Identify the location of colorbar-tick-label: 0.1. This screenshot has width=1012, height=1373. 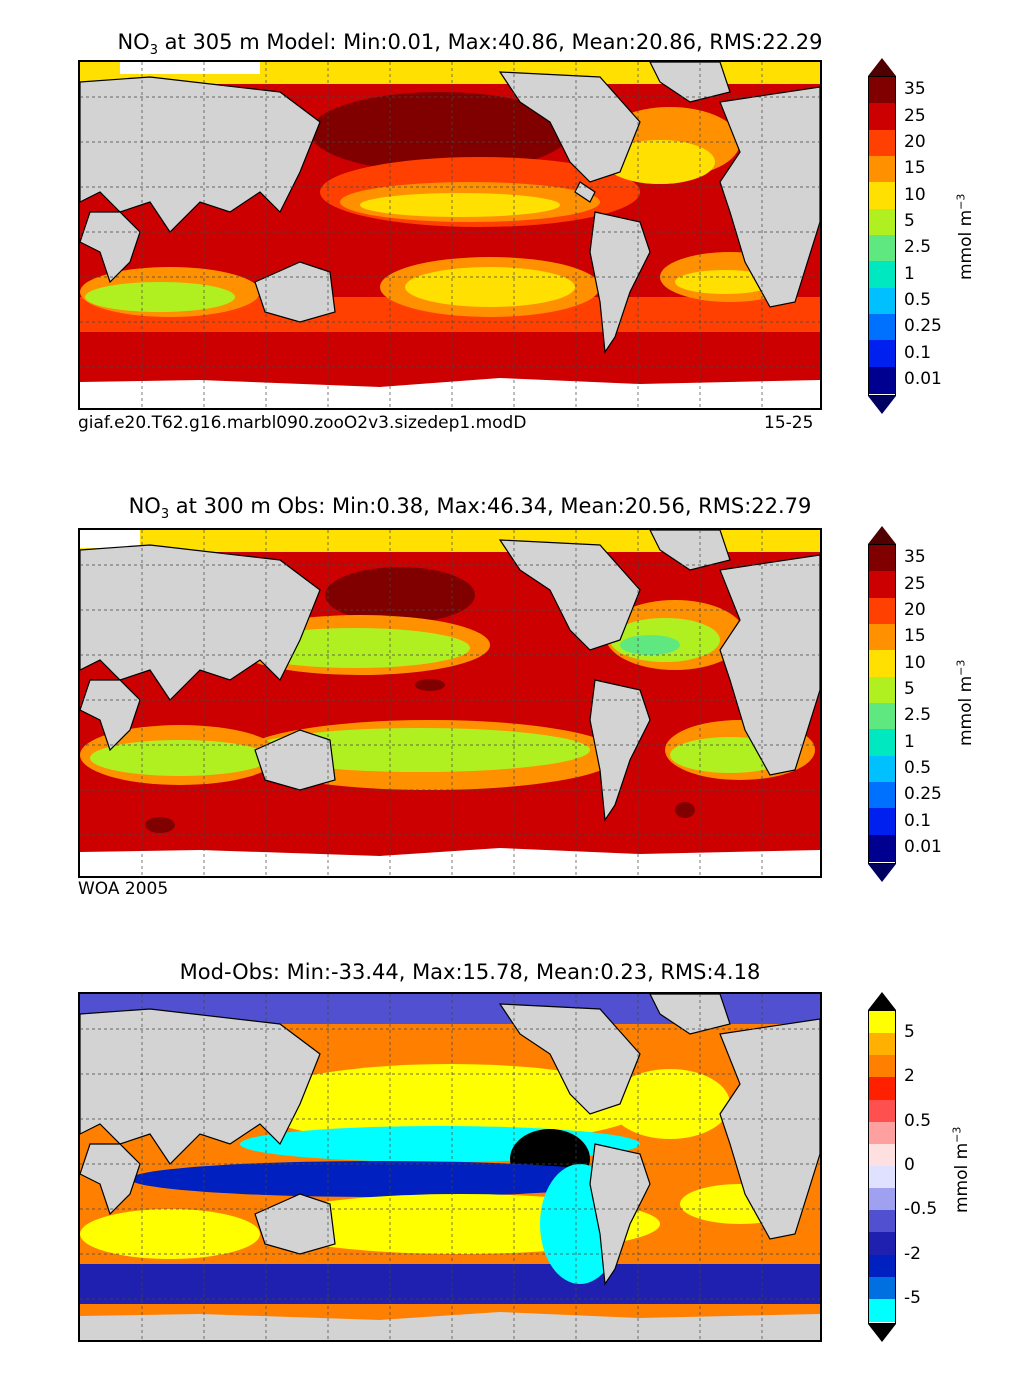
(918, 352).